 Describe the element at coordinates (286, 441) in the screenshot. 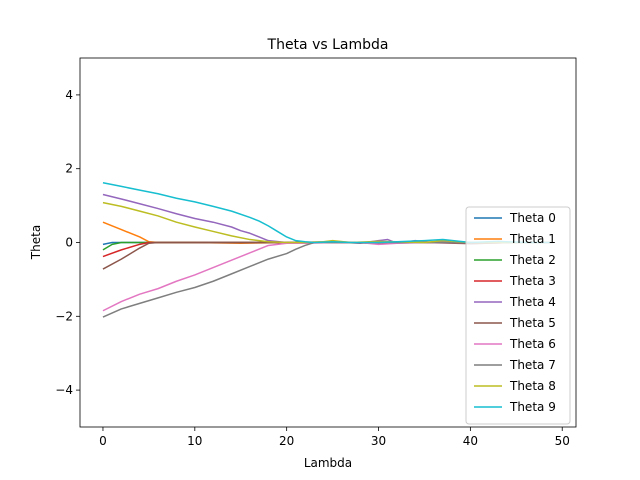

I see `x-tick-label: 20` at that location.